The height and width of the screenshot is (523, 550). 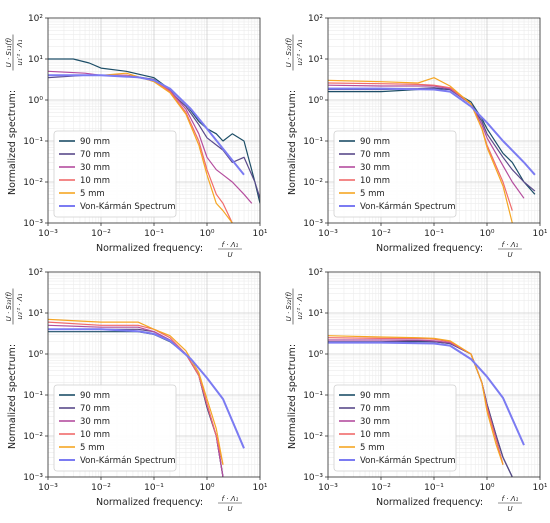 I want to click on y-axis-fraction-numerator: U · S₂₂(f), so click(x=289, y=306).